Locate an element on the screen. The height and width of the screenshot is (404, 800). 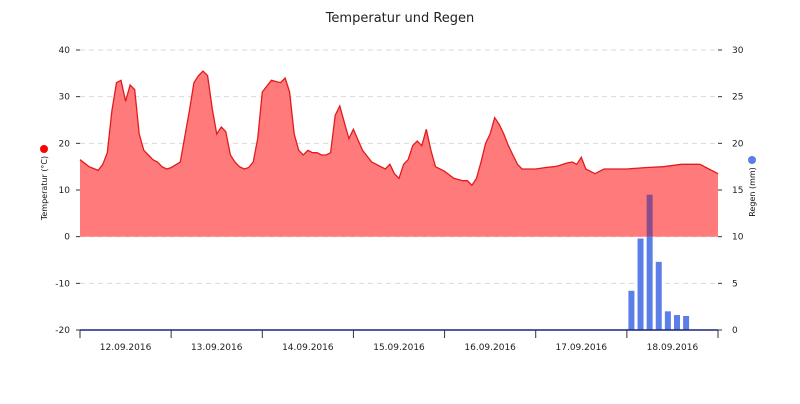
right-tick-label: 20 is located at coordinates (738, 144).